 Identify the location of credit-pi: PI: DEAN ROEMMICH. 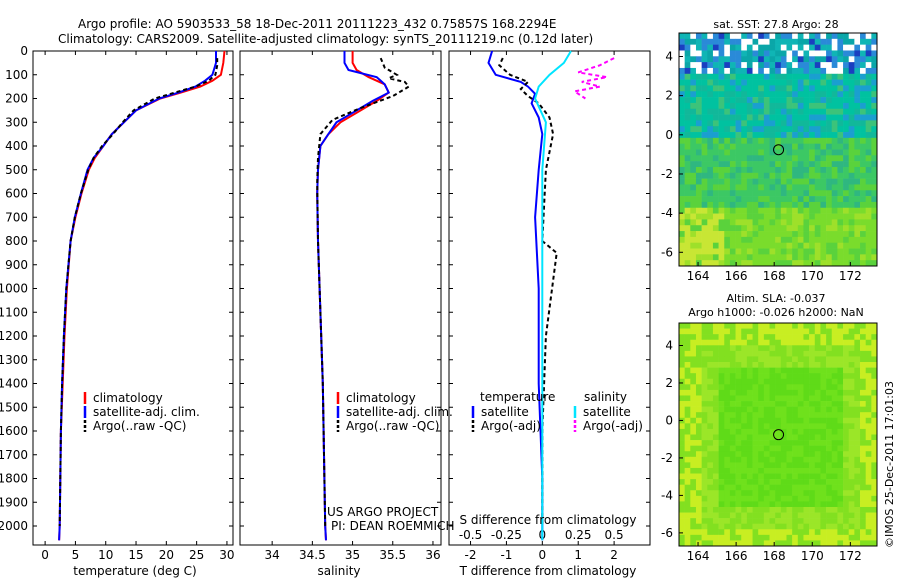
(392, 526).